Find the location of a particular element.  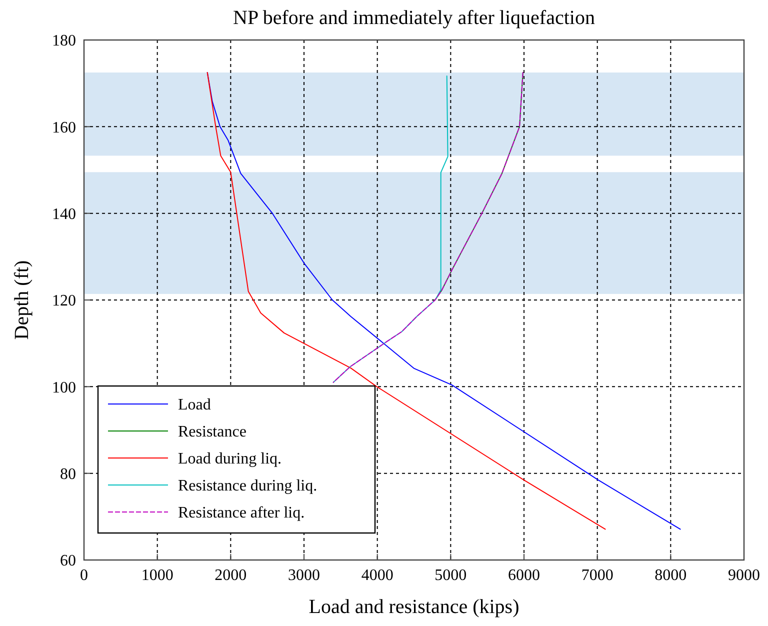

x-tick-label: 2000 is located at coordinates (230, 575).